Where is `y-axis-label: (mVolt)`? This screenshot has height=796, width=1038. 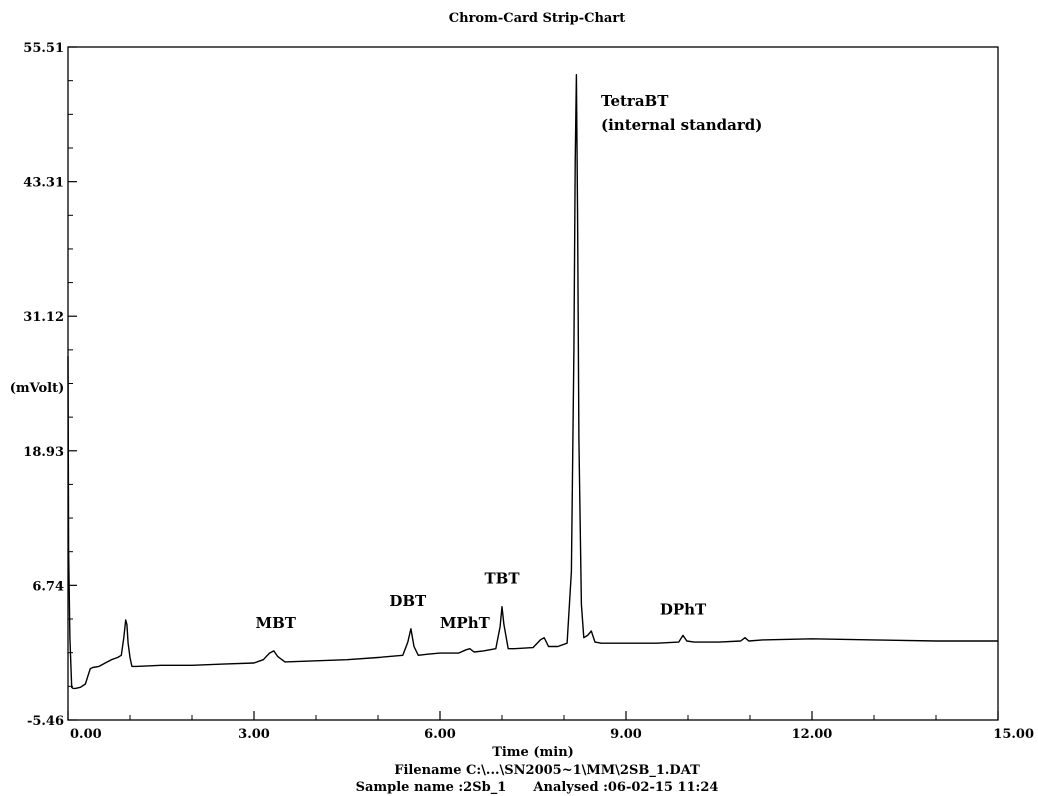 y-axis-label: (mVolt) is located at coordinates (37, 388).